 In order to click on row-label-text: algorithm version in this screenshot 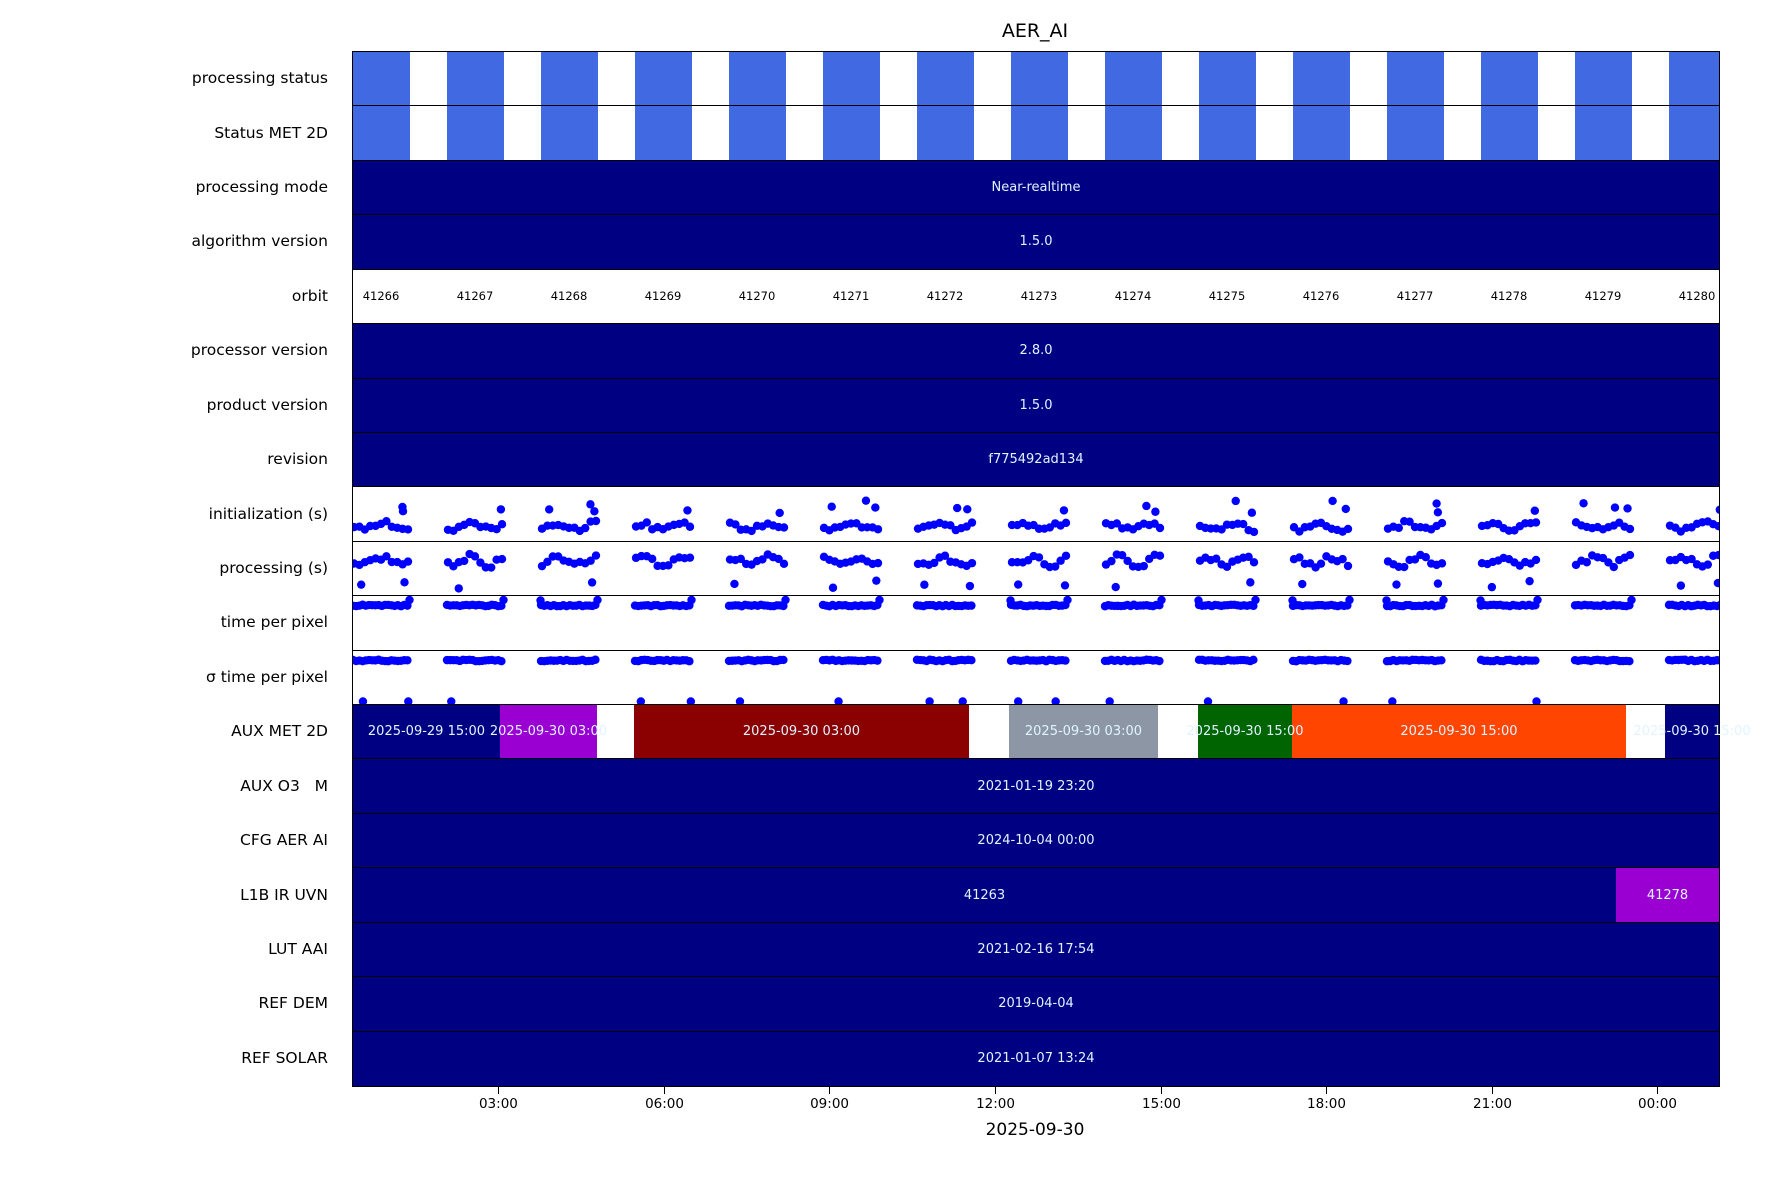, I will do `click(259, 241)`.